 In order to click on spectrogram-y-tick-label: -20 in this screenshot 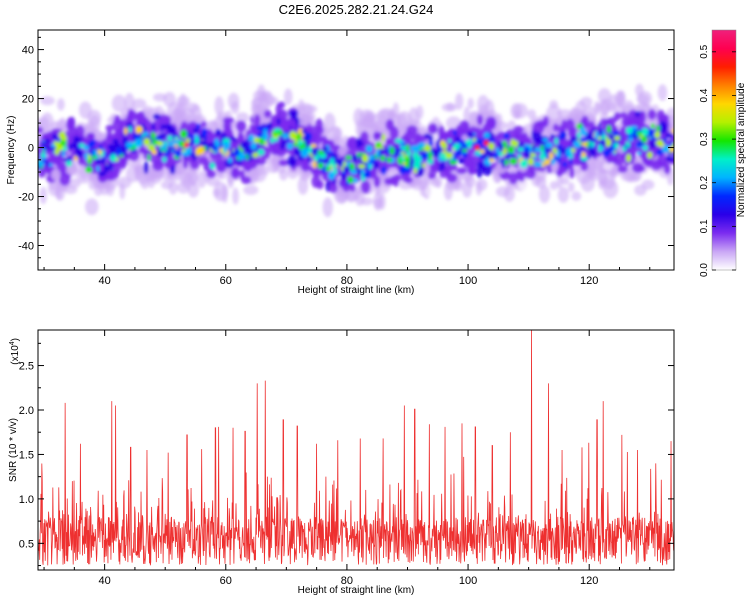, I will do `click(26, 198)`.